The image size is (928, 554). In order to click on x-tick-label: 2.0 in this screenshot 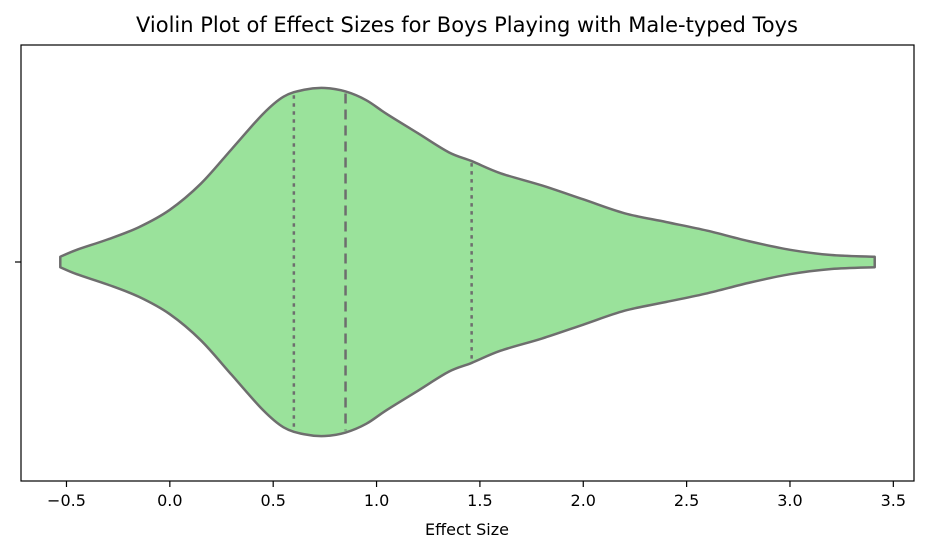, I will do `click(583, 500)`.